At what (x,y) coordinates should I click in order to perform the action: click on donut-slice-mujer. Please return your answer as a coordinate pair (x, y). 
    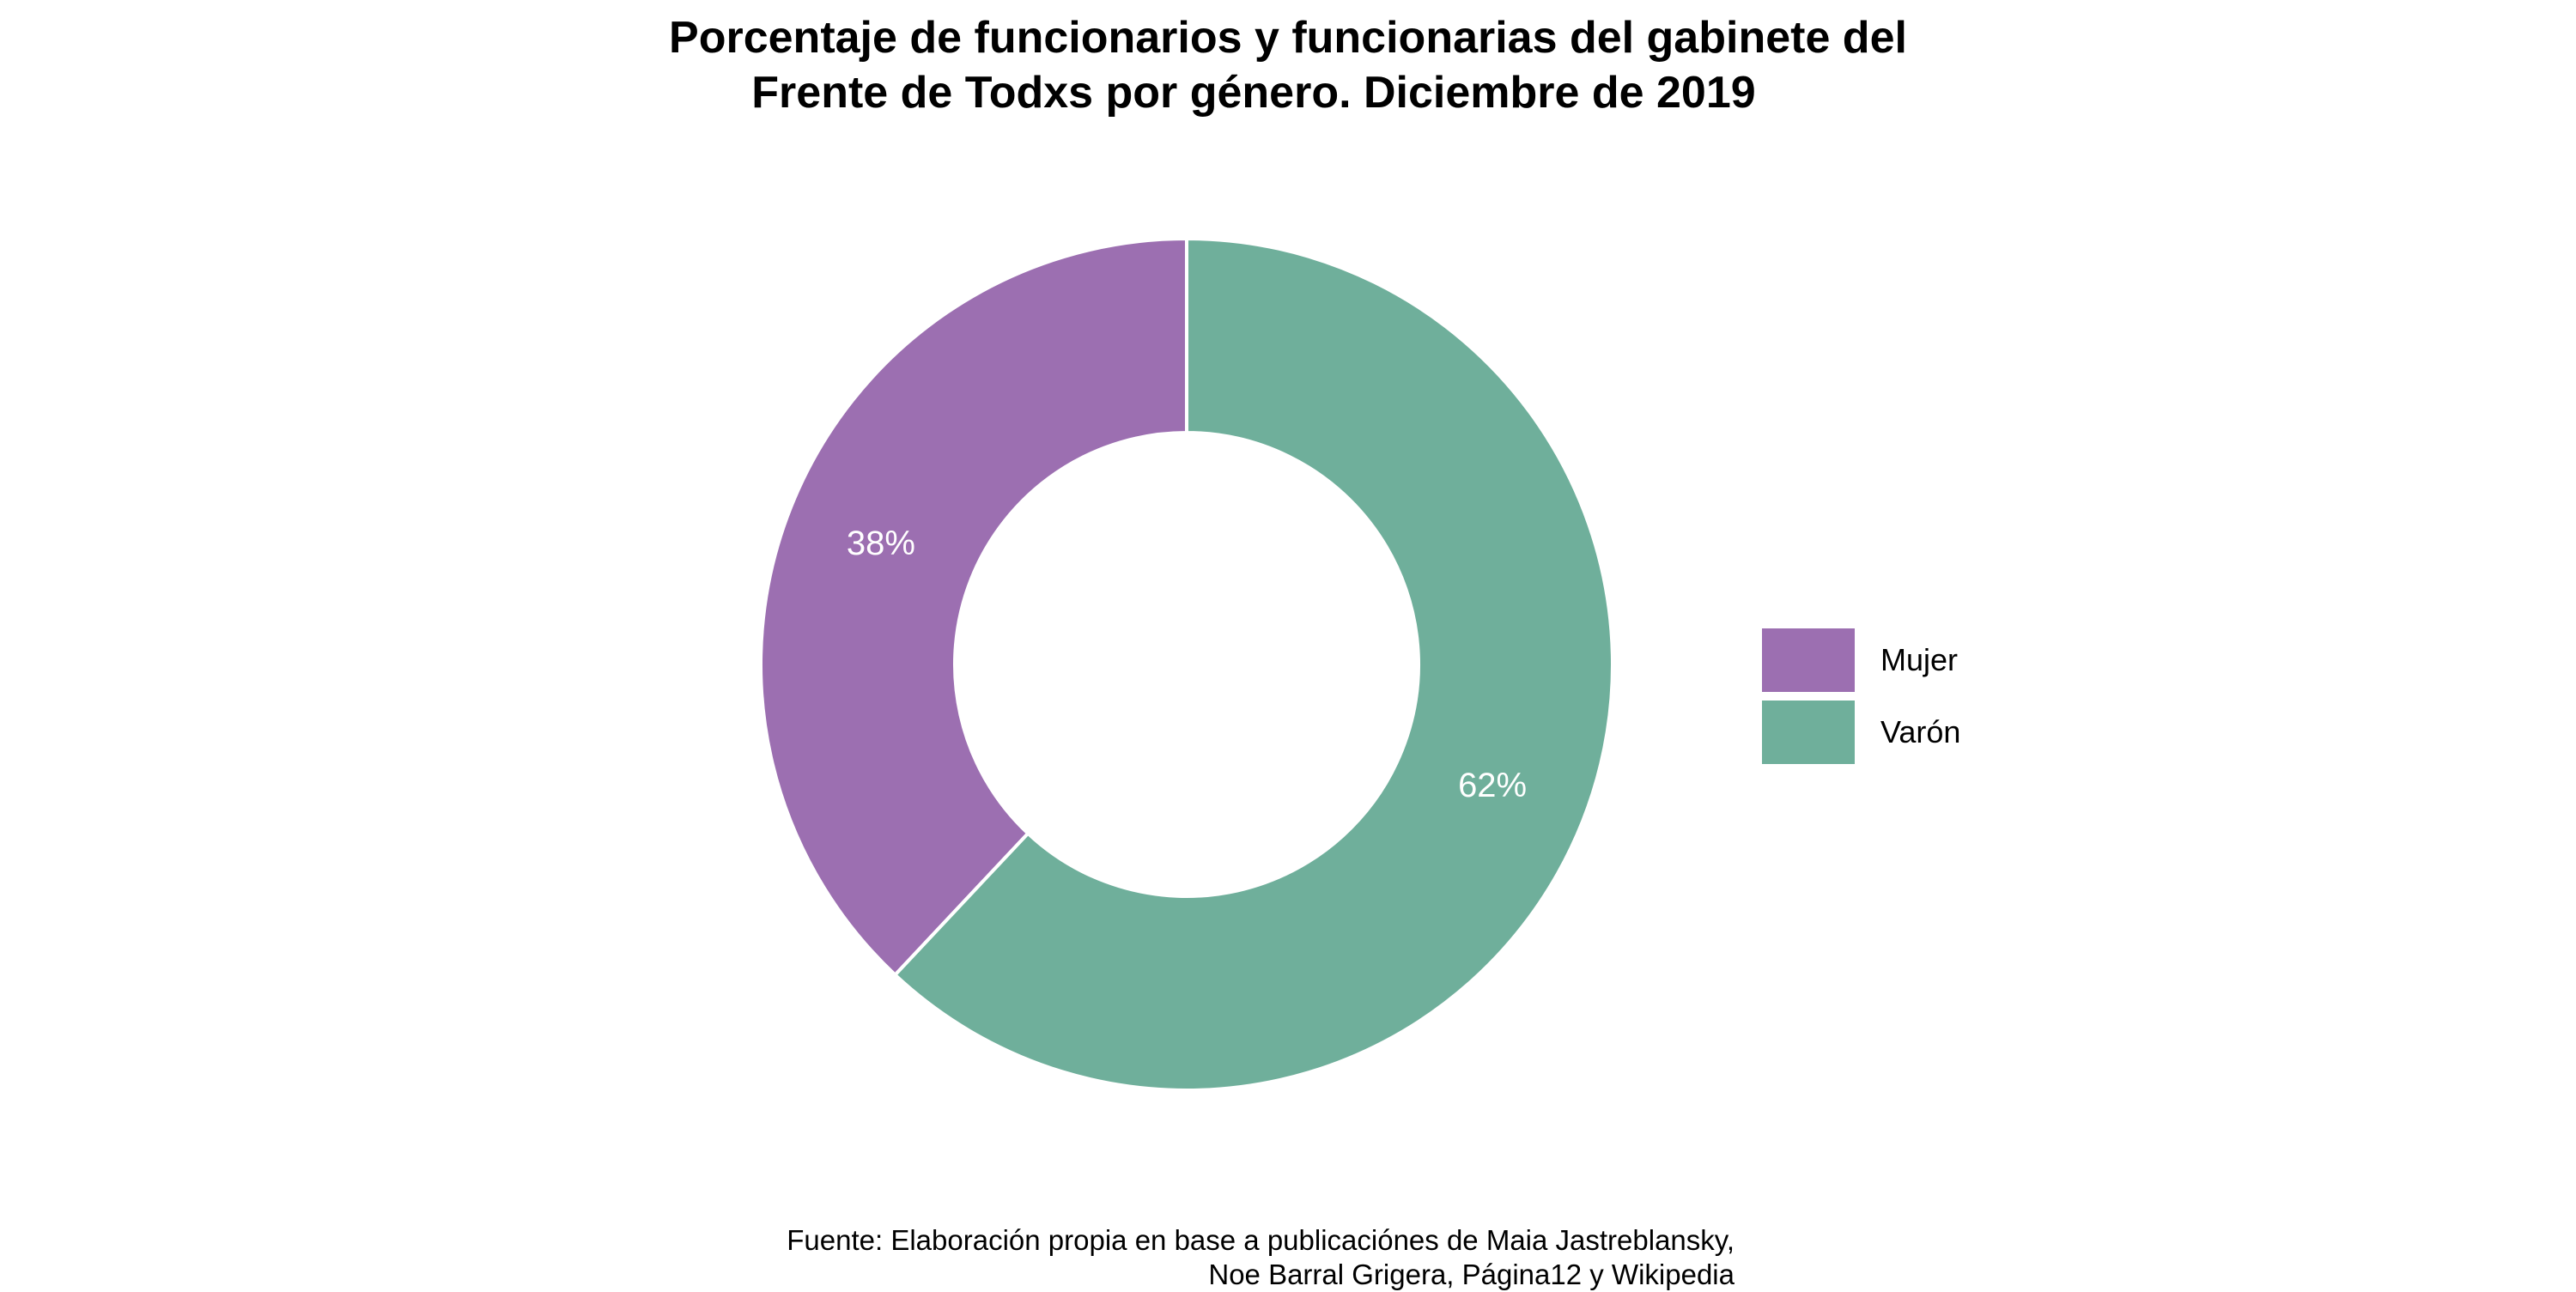
    Looking at the image, I should click on (973, 607).